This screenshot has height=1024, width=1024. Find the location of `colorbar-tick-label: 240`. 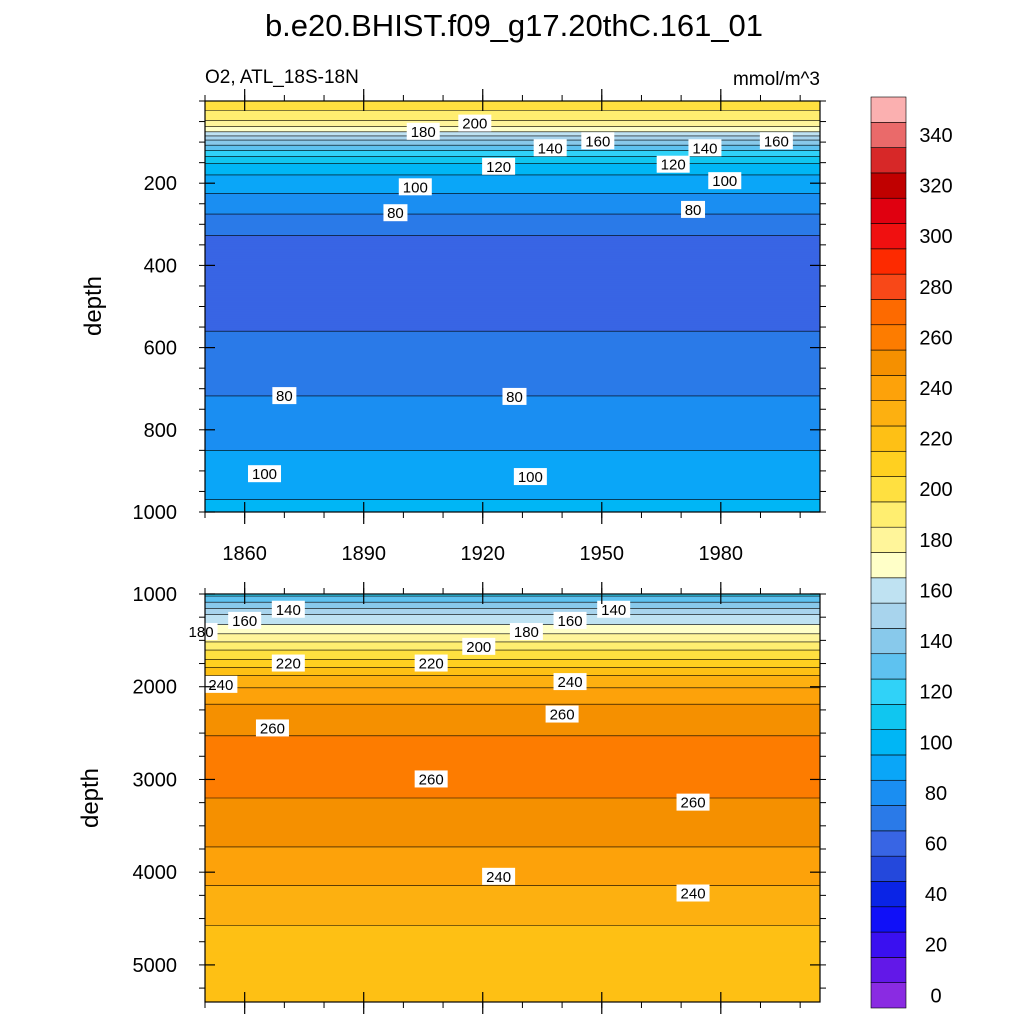

colorbar-tick-label: 240 is located at coordinates (935, 389).